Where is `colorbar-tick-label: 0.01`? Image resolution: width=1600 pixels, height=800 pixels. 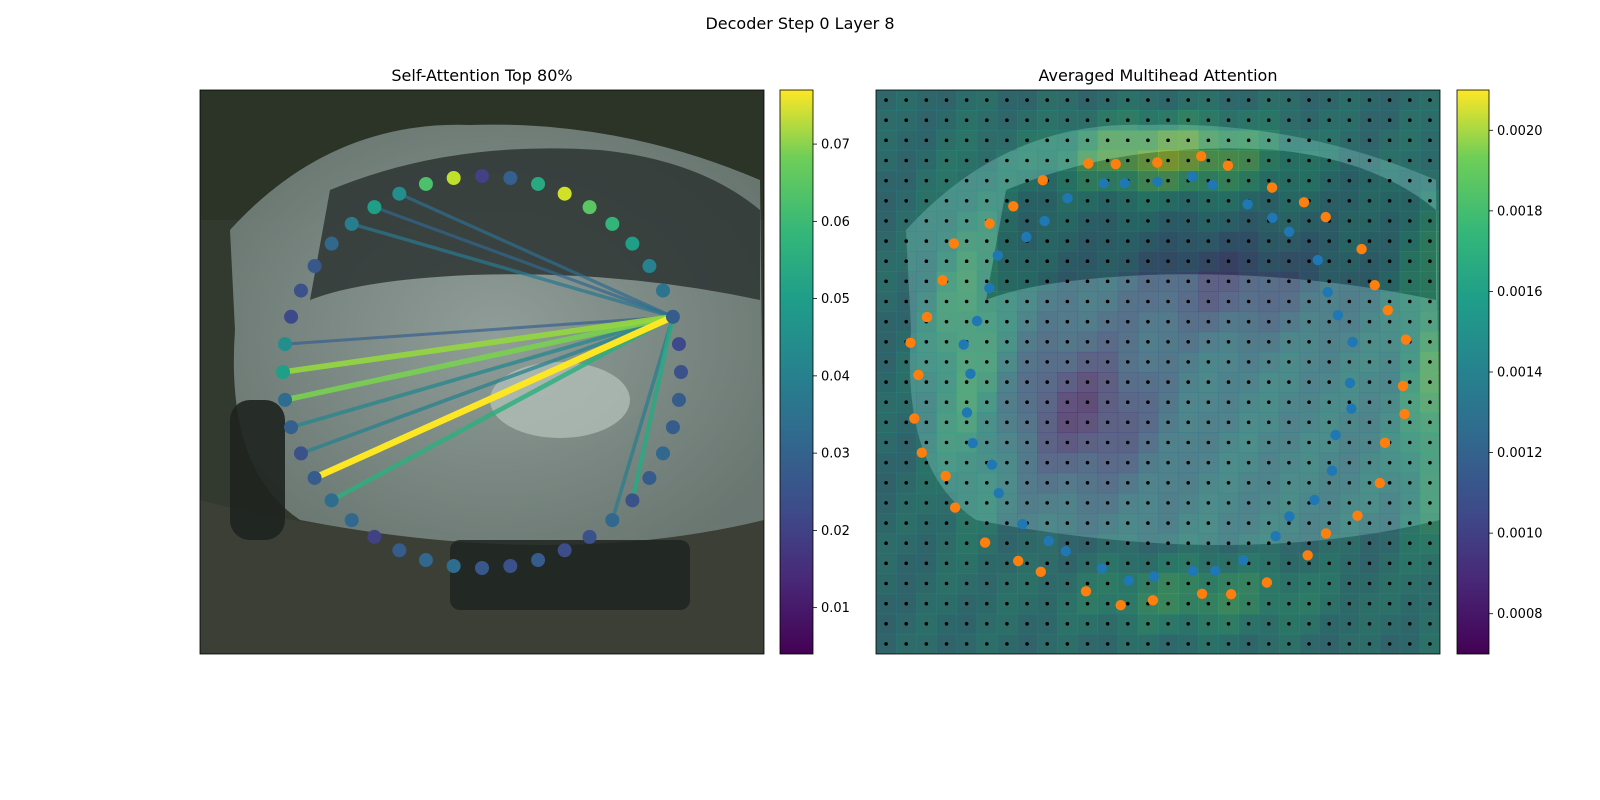 colorbar-tick-label: 0.01 is located at coordinates (835, 608).